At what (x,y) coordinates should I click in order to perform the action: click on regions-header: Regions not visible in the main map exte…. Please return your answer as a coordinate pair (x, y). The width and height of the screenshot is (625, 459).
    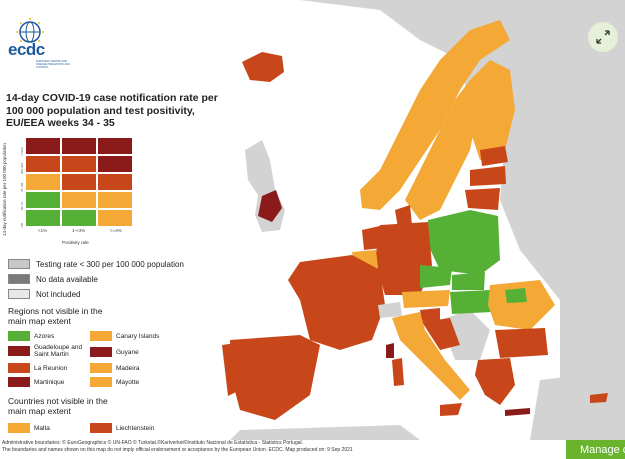
    Looking at the image, I should click on (55, 316).